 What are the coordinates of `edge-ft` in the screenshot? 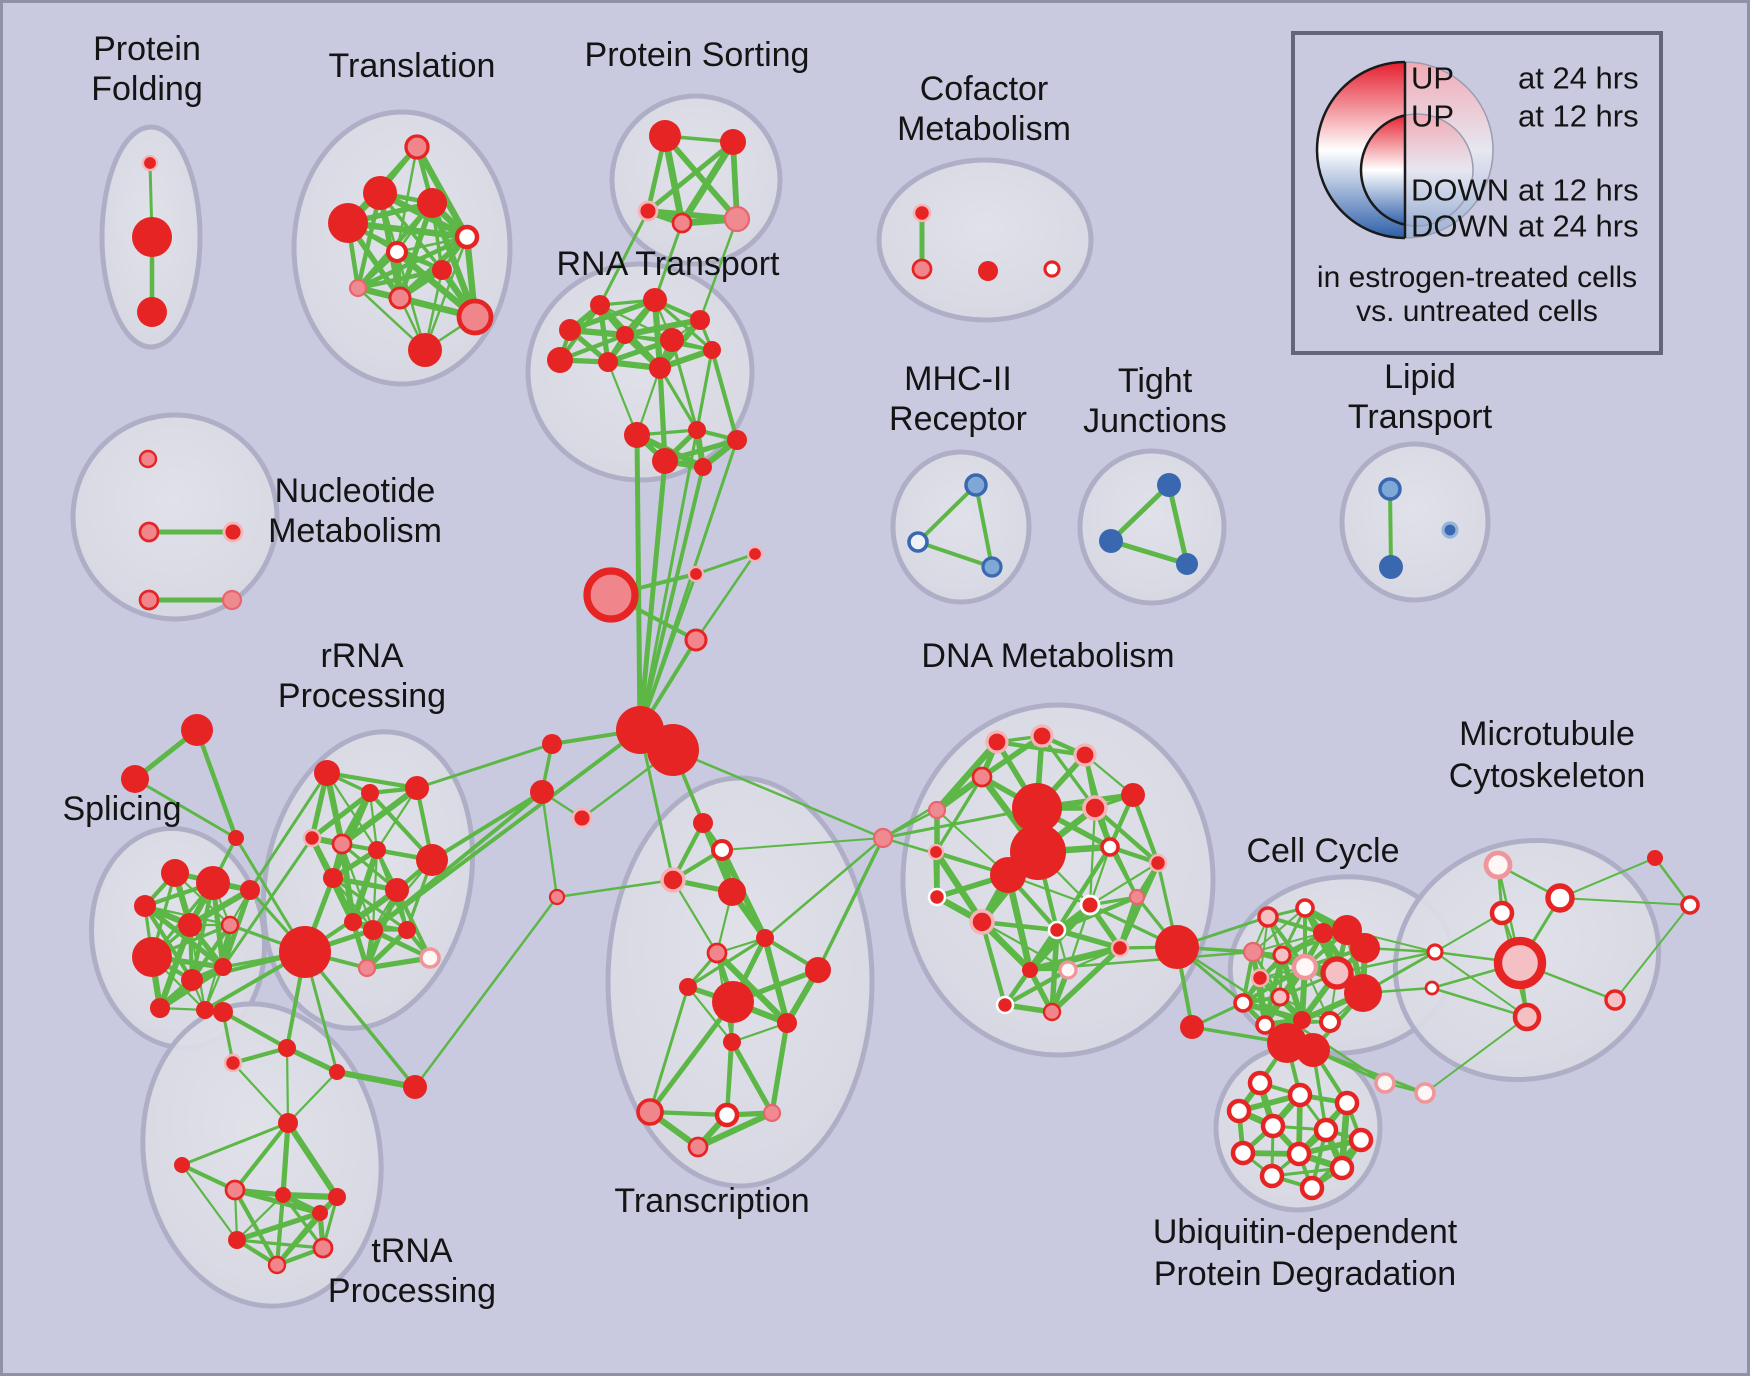 It's located at (216, 784).